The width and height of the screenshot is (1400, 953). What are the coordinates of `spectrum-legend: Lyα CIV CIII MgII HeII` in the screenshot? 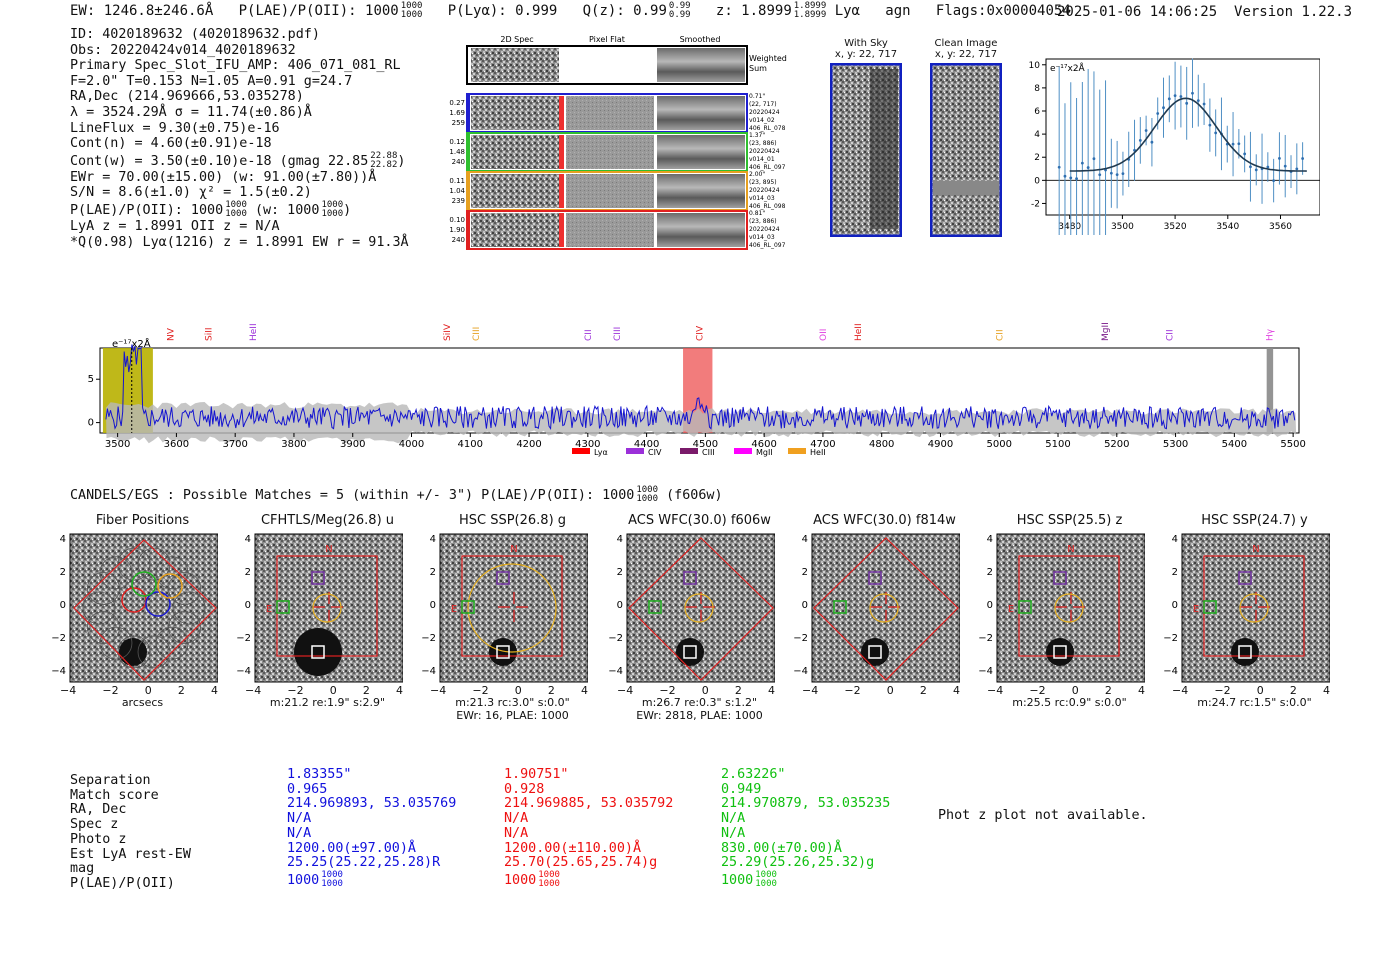 It's located at (699, 452).